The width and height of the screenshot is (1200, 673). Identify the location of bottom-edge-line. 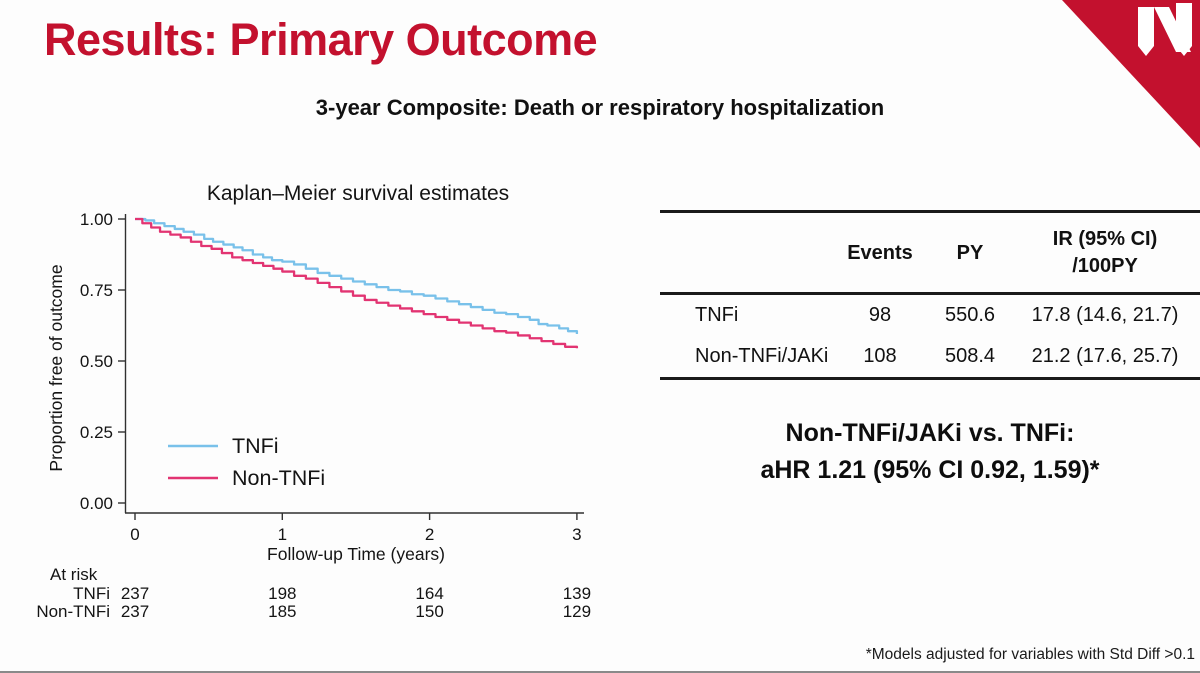
(600, 672).